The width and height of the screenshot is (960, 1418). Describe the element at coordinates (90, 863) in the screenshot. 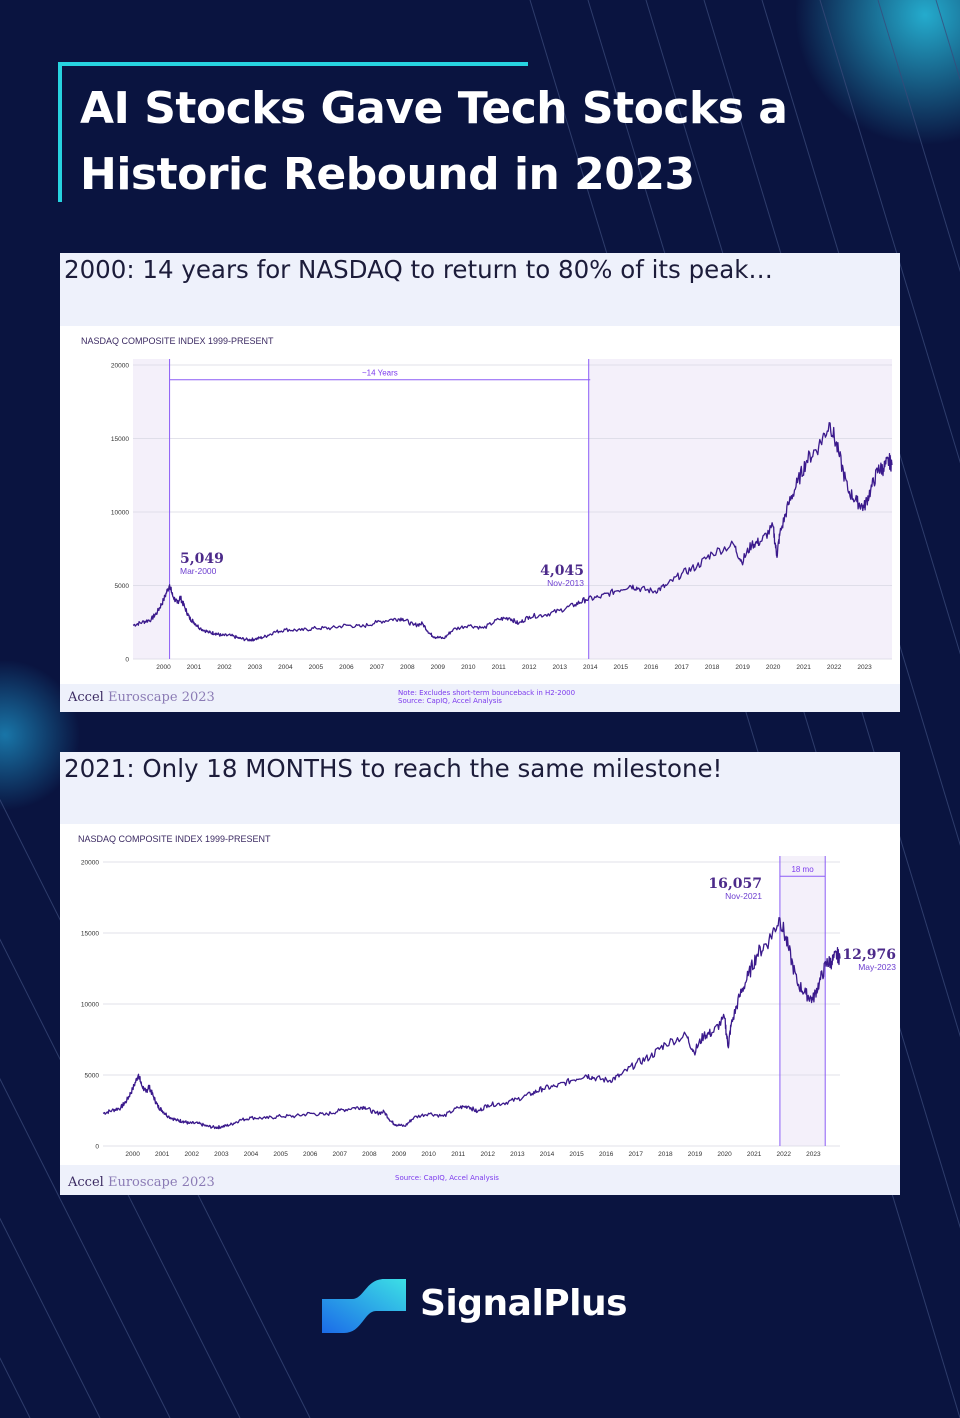

I see `y-tick-label: 20000` at that location.